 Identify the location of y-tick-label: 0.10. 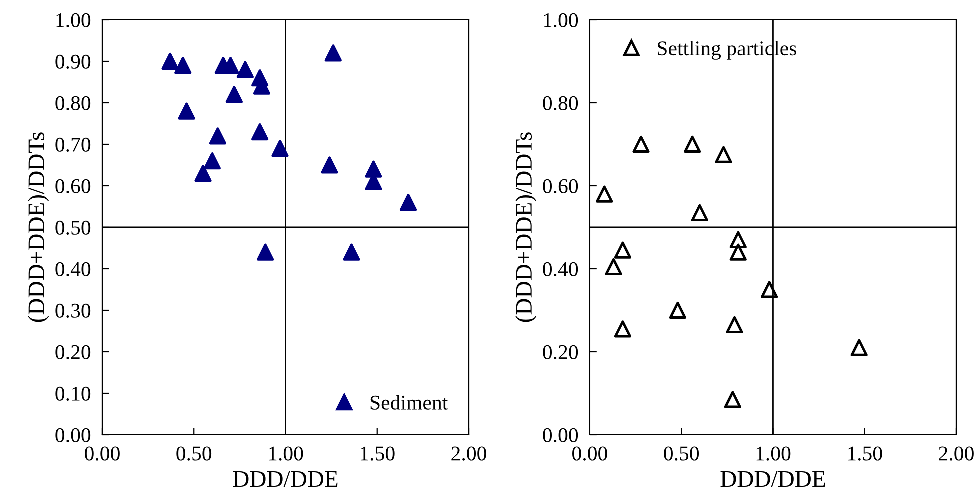
(73, 394).